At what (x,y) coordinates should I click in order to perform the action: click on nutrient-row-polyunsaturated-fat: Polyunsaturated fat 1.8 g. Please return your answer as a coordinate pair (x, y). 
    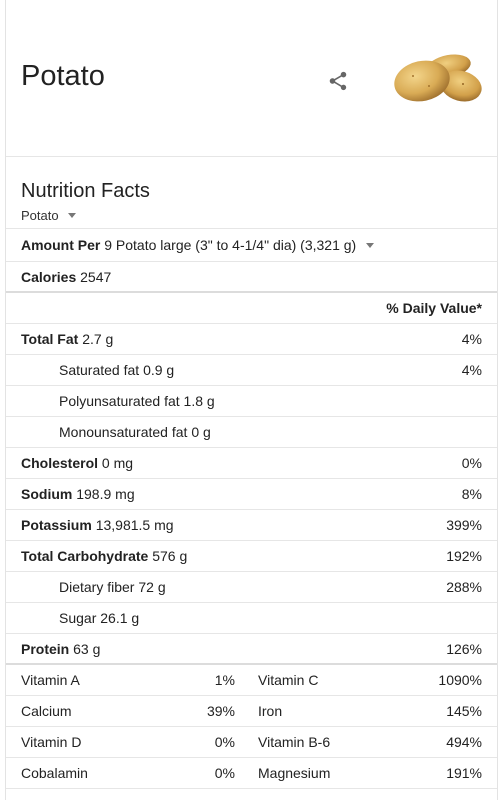
    Looking at the image, I should click on (251, 401).